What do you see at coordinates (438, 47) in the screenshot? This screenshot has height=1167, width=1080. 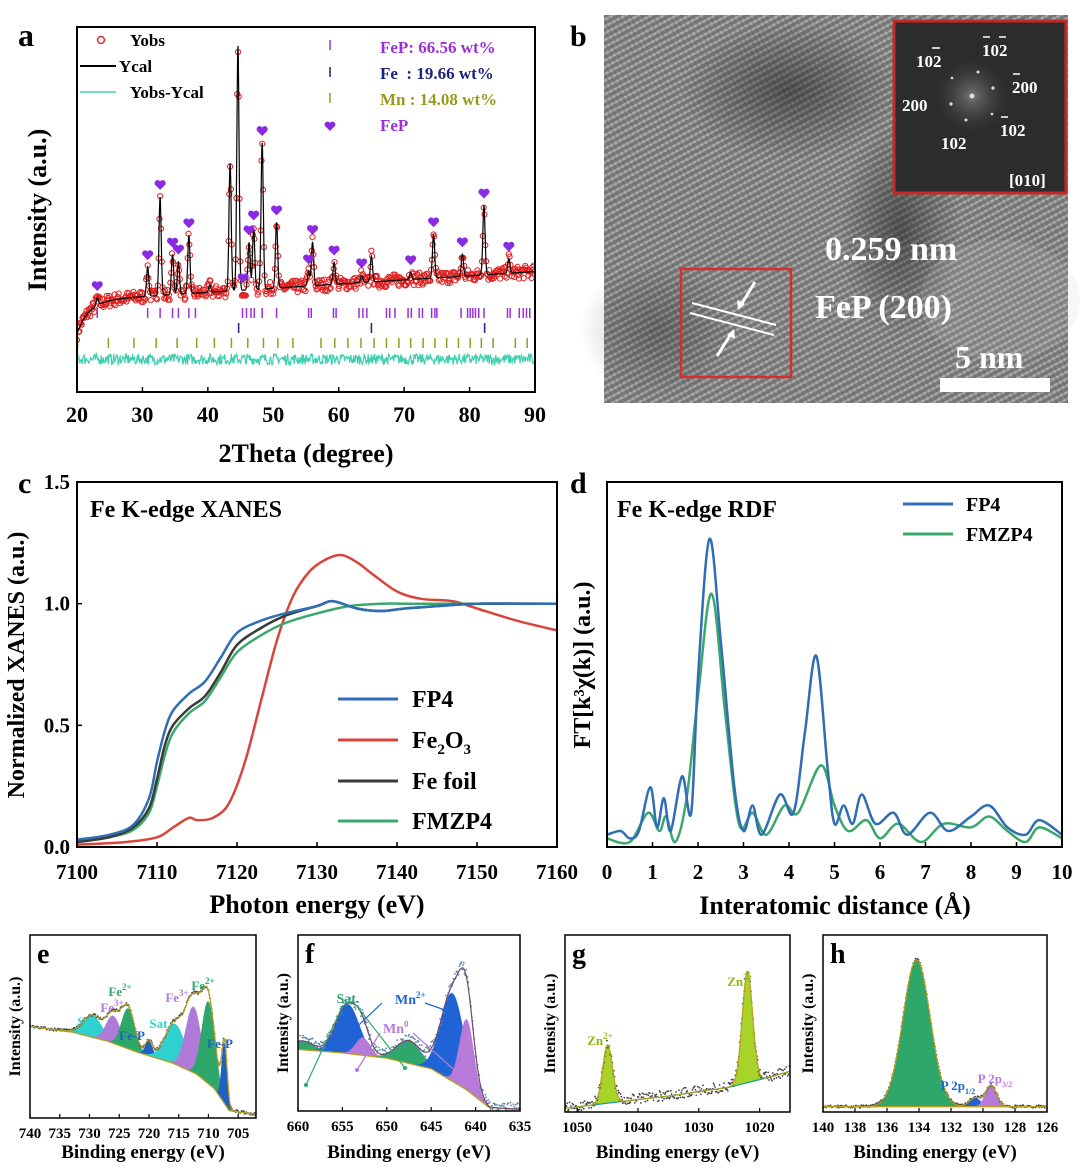 I see `legend-label: FeP: 66.56 wt%` at bounding box center [438, 47].